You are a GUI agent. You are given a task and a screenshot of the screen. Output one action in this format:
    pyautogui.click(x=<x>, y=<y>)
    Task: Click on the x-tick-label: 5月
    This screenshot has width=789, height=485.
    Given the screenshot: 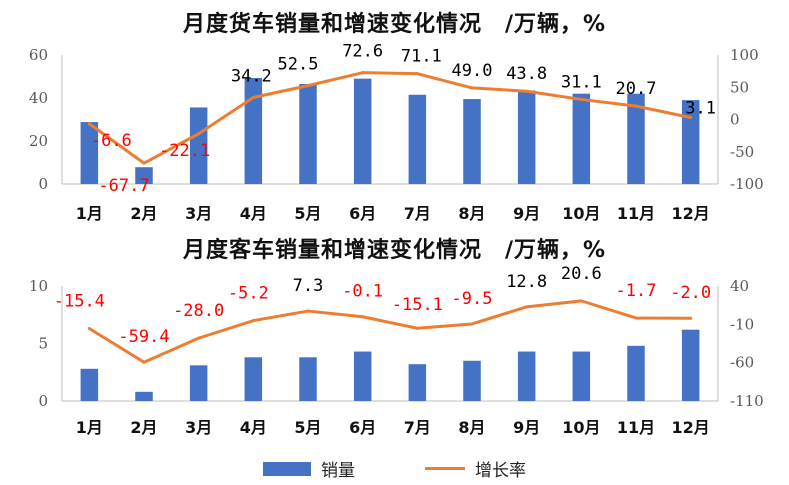 What is the action you would take?
    pyautogui.click(x=307, y=427)
    